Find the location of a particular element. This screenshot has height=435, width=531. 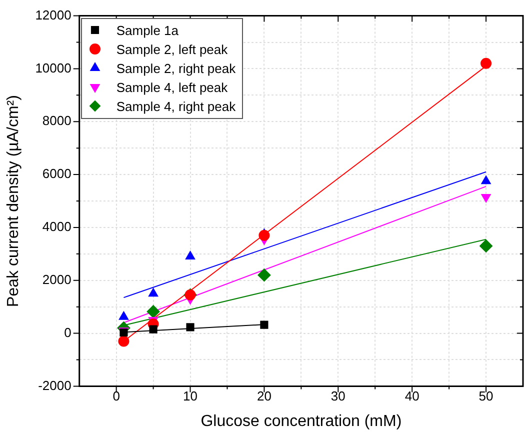

y-tick-label: 8000 is located at coordinates (57, 120).